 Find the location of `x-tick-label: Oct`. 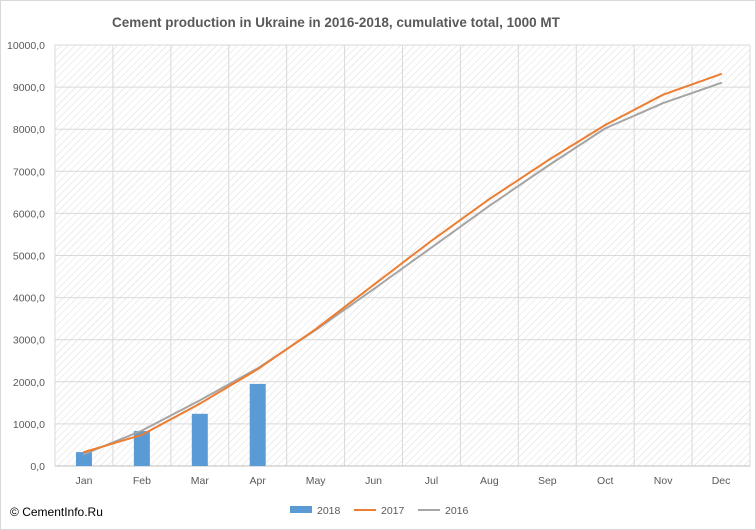

x-tick-label: Oct is located at coordinates (605, 481).